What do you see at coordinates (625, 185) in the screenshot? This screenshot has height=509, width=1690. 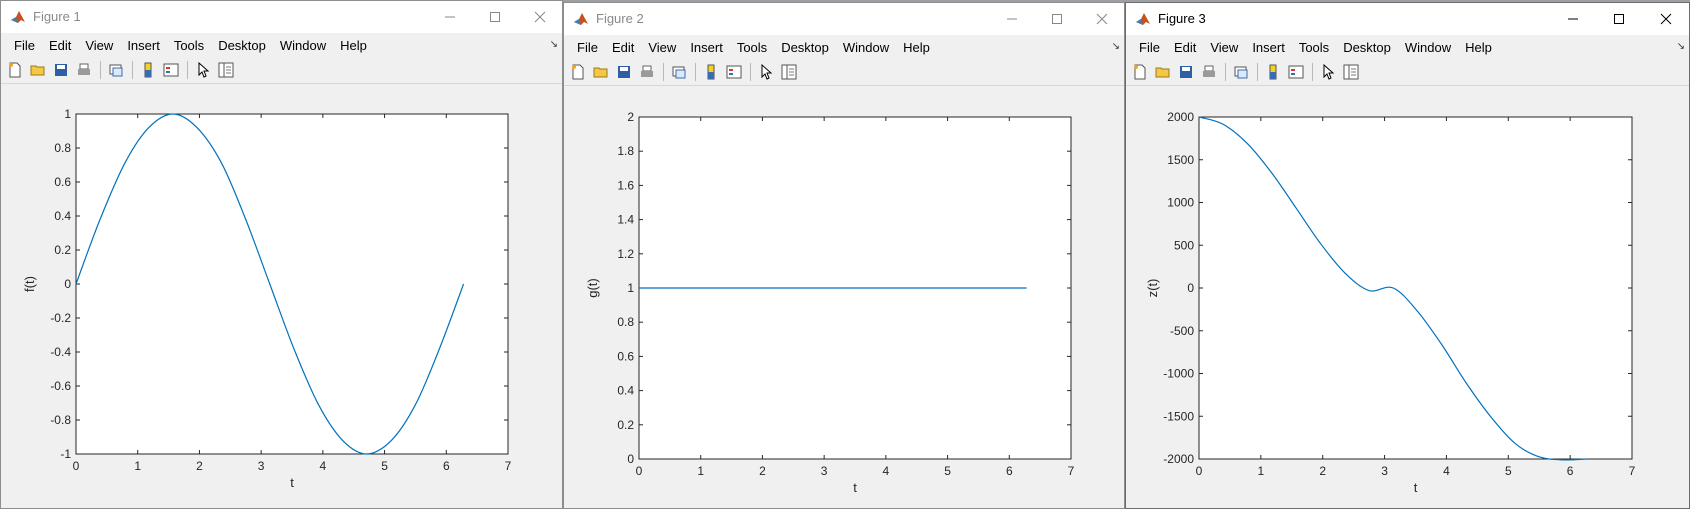 I see `y-tick-label: 1.6` at bounding box center [625, 185].